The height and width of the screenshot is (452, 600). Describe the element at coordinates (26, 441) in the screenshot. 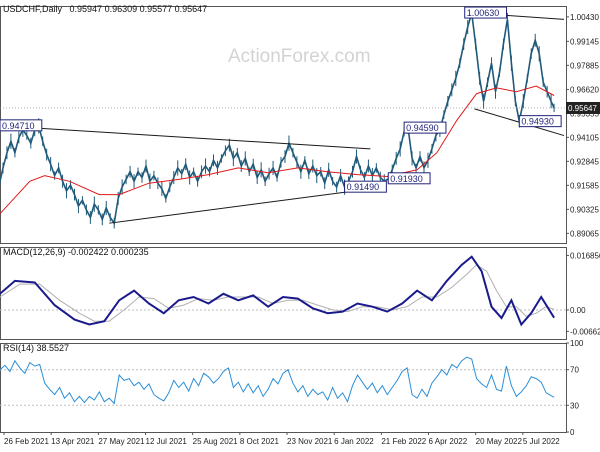

I see `xtick-label-0: 26 Feb 2021` at that location.